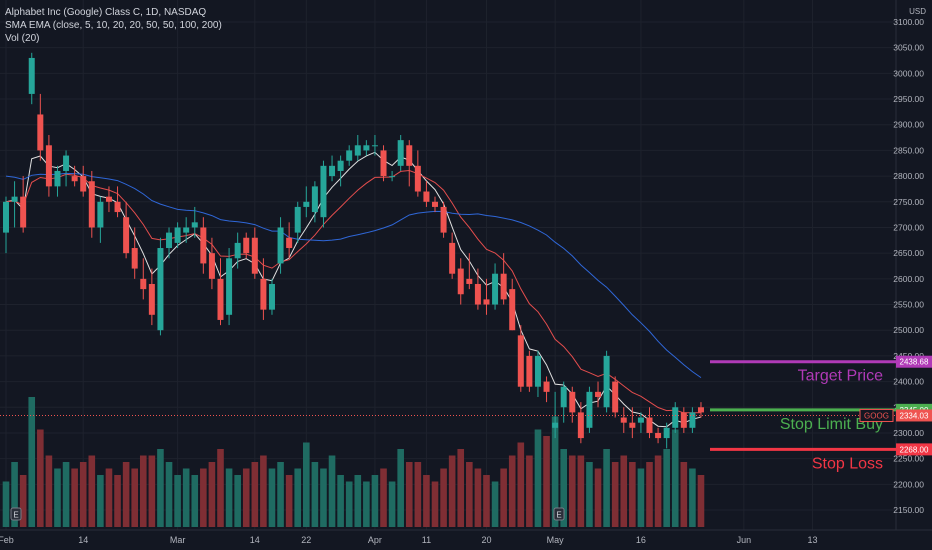  What do you see at coordinates (847, 463) in the screenshot?
I see `price-line-label: Stop Loss` at bounding box center [847, 463].